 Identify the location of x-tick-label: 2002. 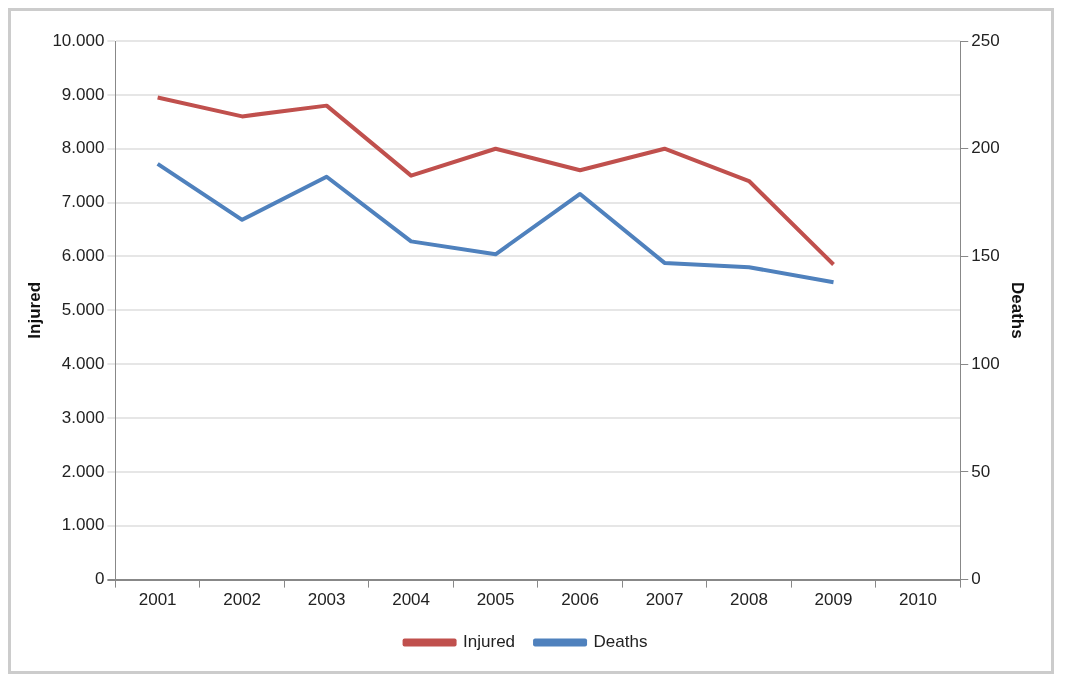
(242, 600).